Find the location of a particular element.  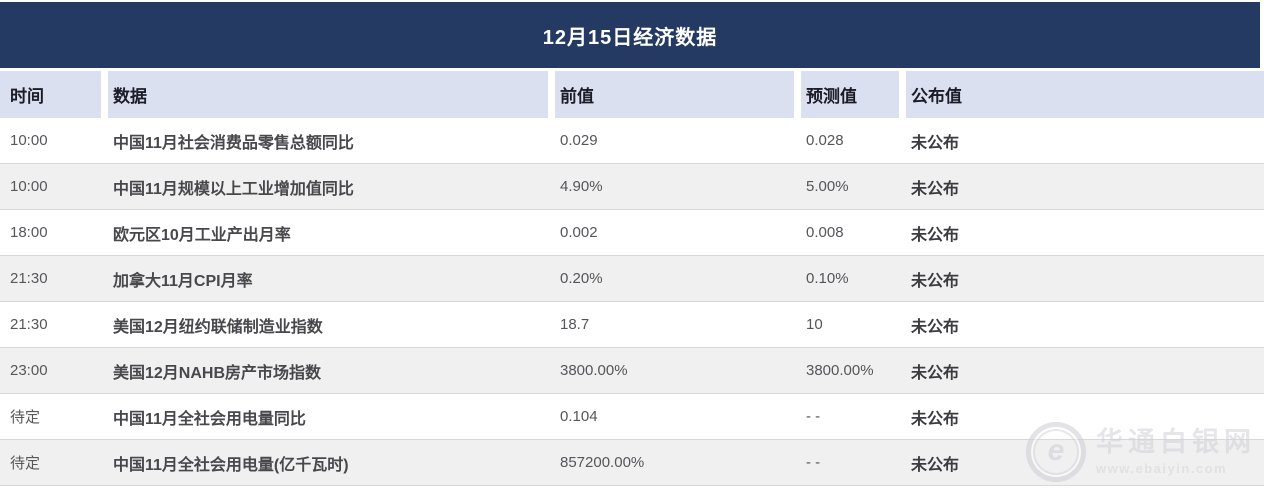

cell-previous: 3800.00% is located at coordinates (594, 370).